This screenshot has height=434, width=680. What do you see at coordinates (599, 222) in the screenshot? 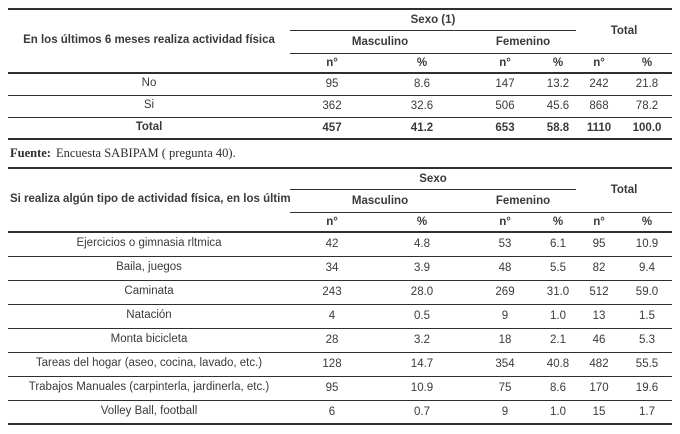
I see `table2-total-n-header: n°` at bounding box center [599, 222].